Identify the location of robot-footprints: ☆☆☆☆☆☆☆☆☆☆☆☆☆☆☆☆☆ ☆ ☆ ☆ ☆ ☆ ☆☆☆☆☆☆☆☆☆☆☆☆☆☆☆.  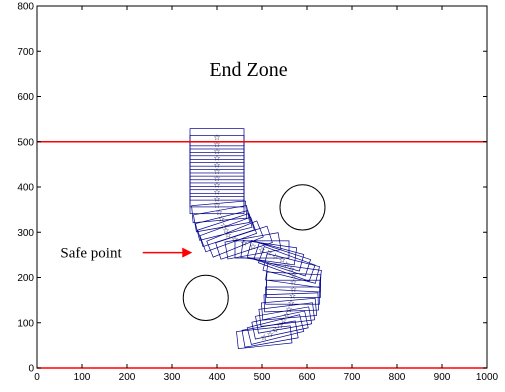
(255, 238).